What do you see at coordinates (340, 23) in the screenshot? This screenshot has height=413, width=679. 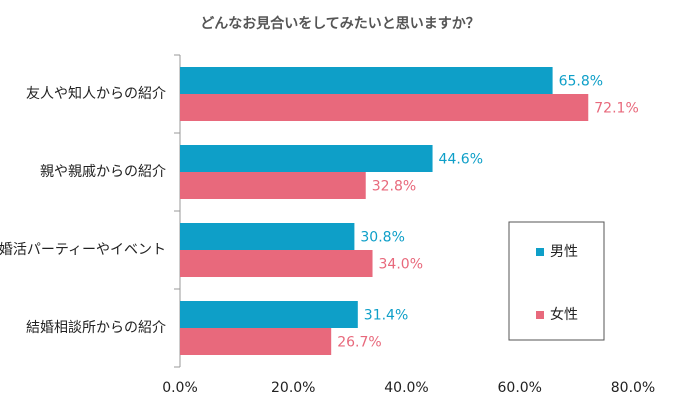 I see `chart-title: どんなお見合いをしてみたいと思いますか？` at bounding box center [340, 23].